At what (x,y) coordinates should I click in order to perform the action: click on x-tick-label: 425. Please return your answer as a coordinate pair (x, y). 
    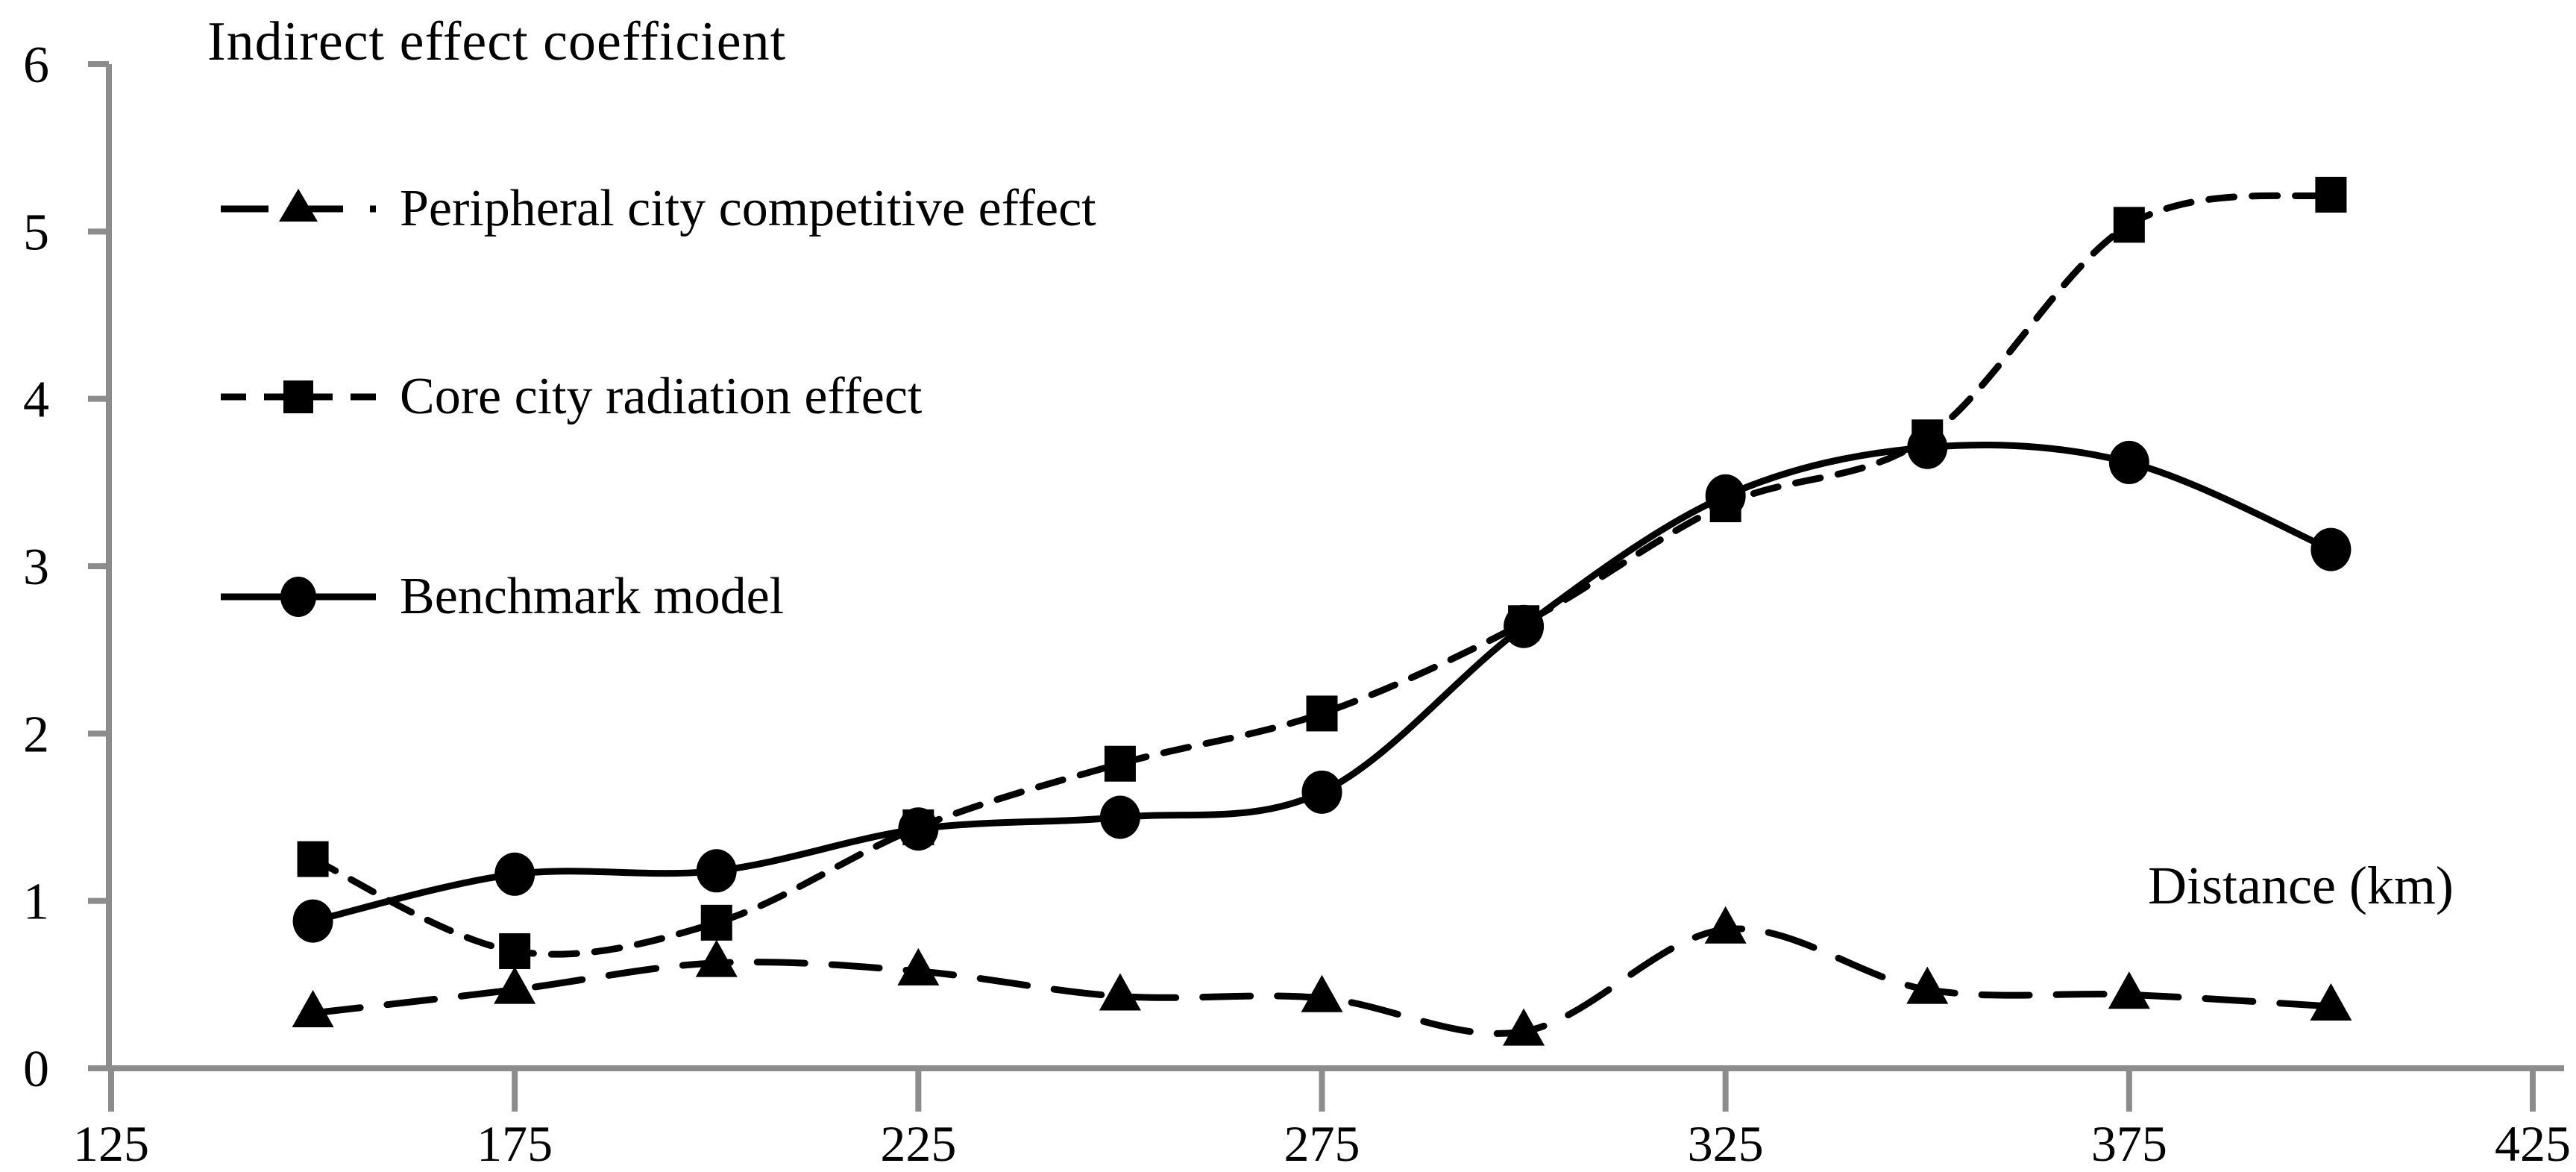
    Looking at the image, I should click on (2533, 1143).